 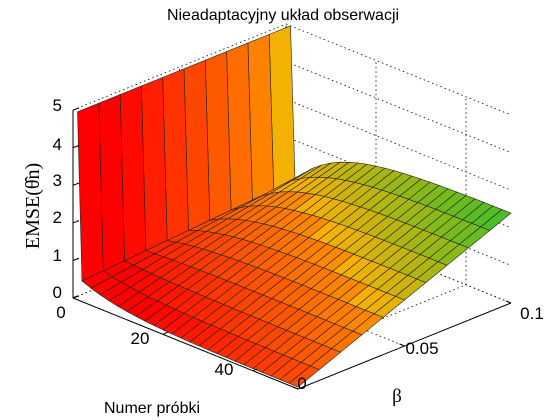 What do you see at coordinates (57, 292) in the screenshot?
I see `z-tick-label: 0` at bounding box center [57, 292].